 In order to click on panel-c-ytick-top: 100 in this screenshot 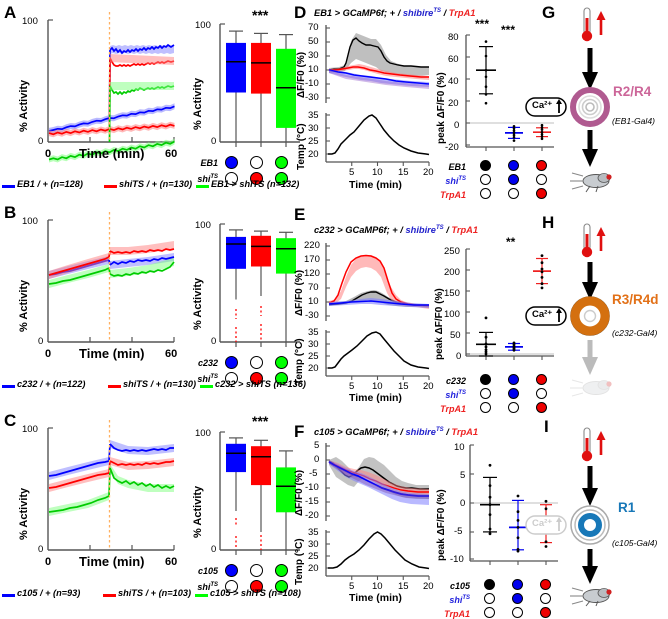, I will do `click(30, 429)`.